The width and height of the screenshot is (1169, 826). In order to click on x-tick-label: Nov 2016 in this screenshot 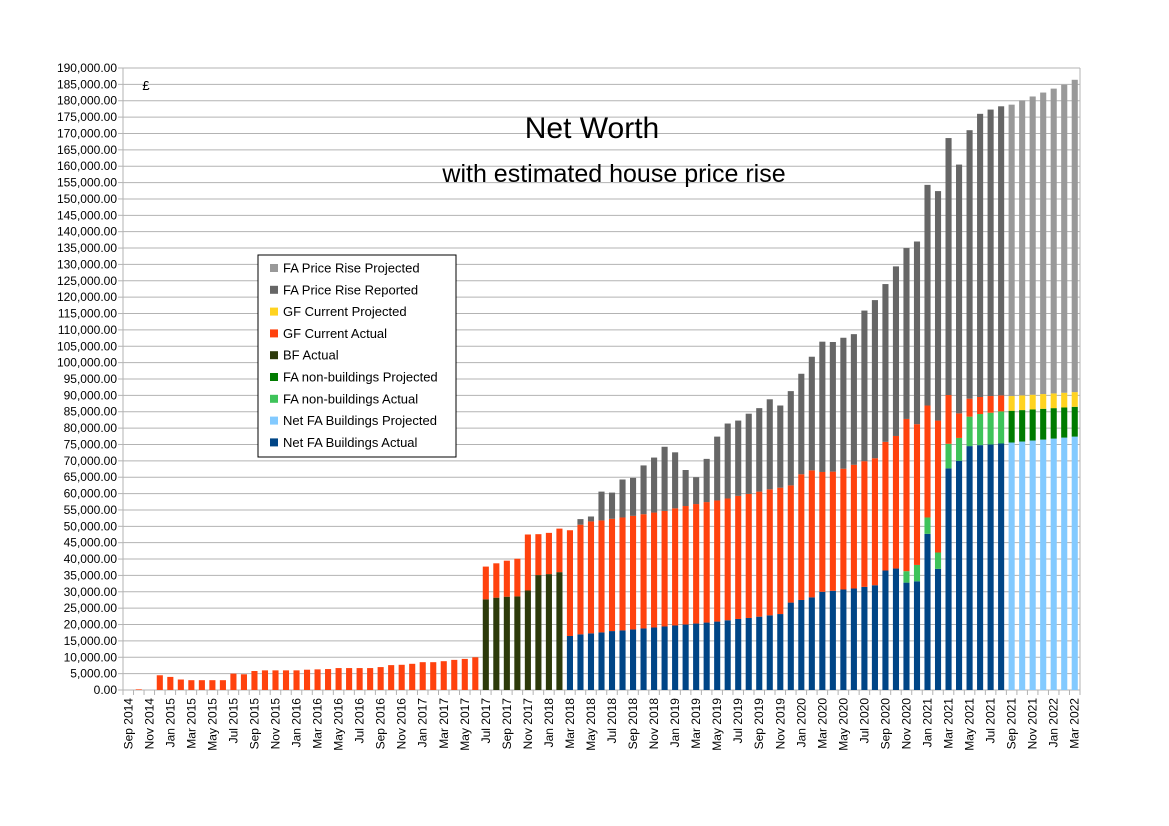, I will do `click(402, 724)`.